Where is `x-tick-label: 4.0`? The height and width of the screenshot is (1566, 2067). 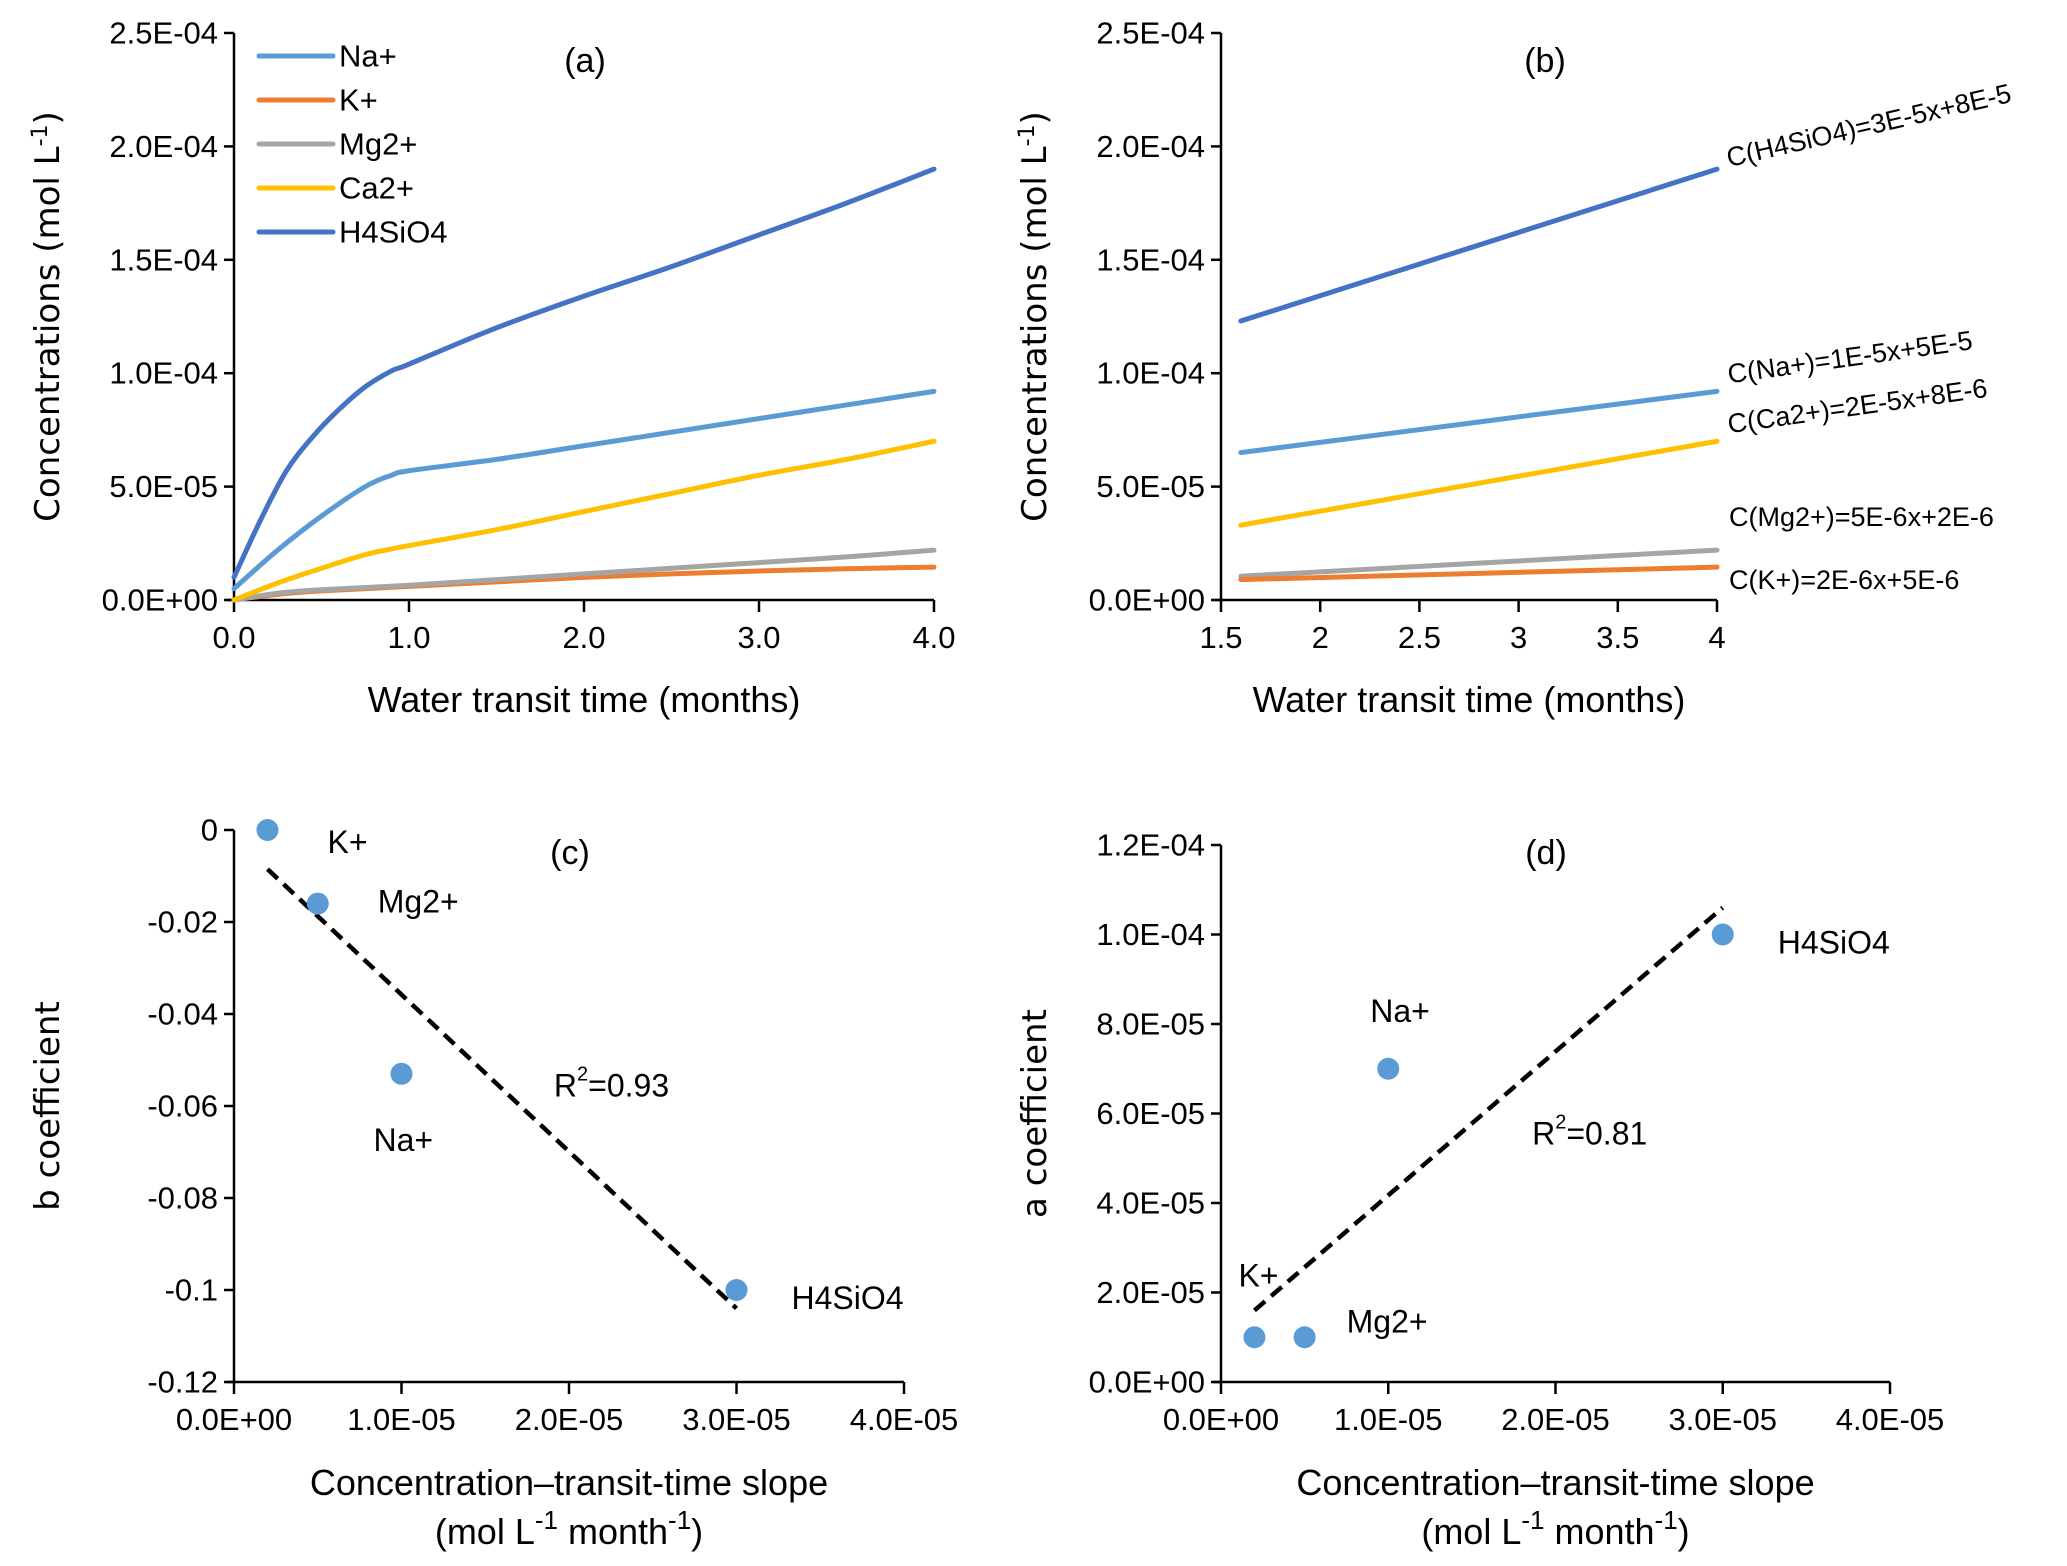 x-tick-label: 4.0 is located at coordinates (933, 637).